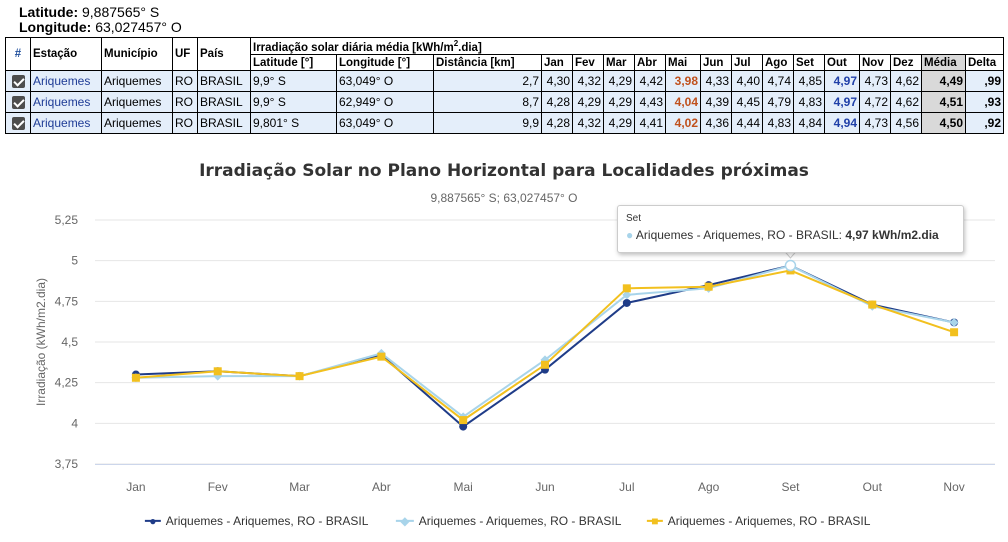 This screenshot has height=542, width=1008. Describe the element at coordinates (67, 301) in the screenshot. I see `y-tick-label: 4,75` at that location.